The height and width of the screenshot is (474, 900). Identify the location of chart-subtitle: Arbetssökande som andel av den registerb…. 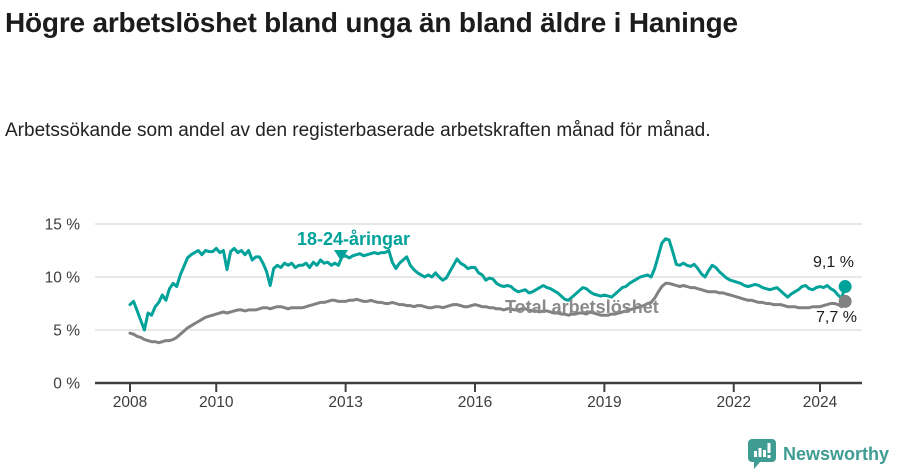
(358, 130).